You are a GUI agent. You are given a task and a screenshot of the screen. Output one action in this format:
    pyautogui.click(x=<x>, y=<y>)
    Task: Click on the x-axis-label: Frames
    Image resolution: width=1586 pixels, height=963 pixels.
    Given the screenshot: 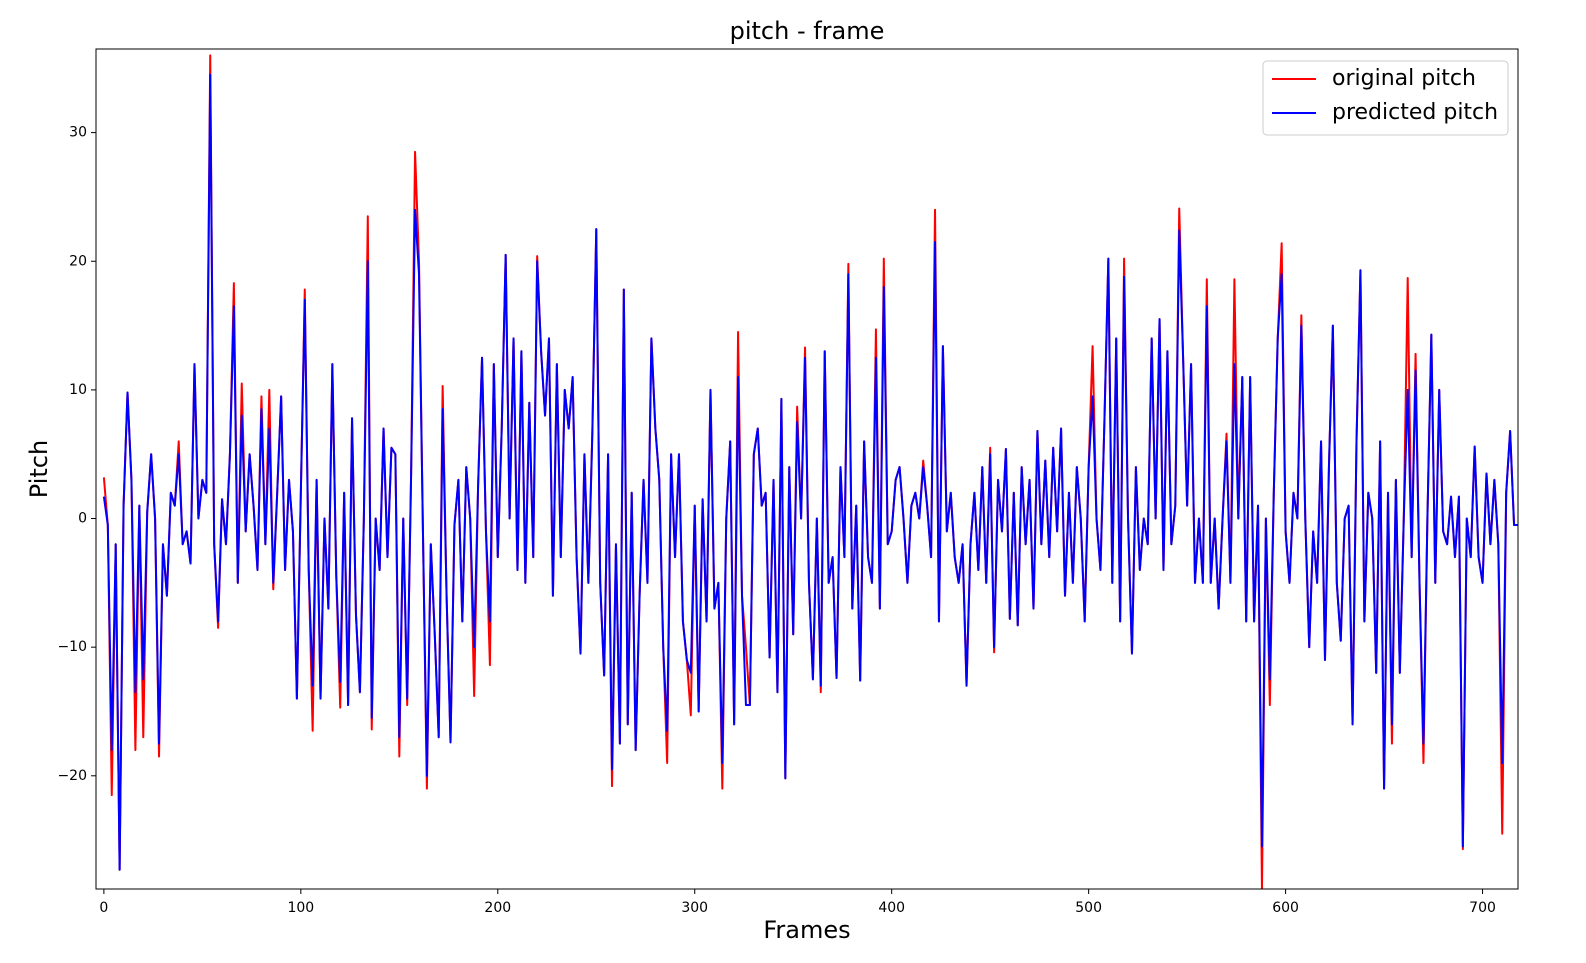 What is the action you would take?
    pyautogui.click(x=806, y=930)
    